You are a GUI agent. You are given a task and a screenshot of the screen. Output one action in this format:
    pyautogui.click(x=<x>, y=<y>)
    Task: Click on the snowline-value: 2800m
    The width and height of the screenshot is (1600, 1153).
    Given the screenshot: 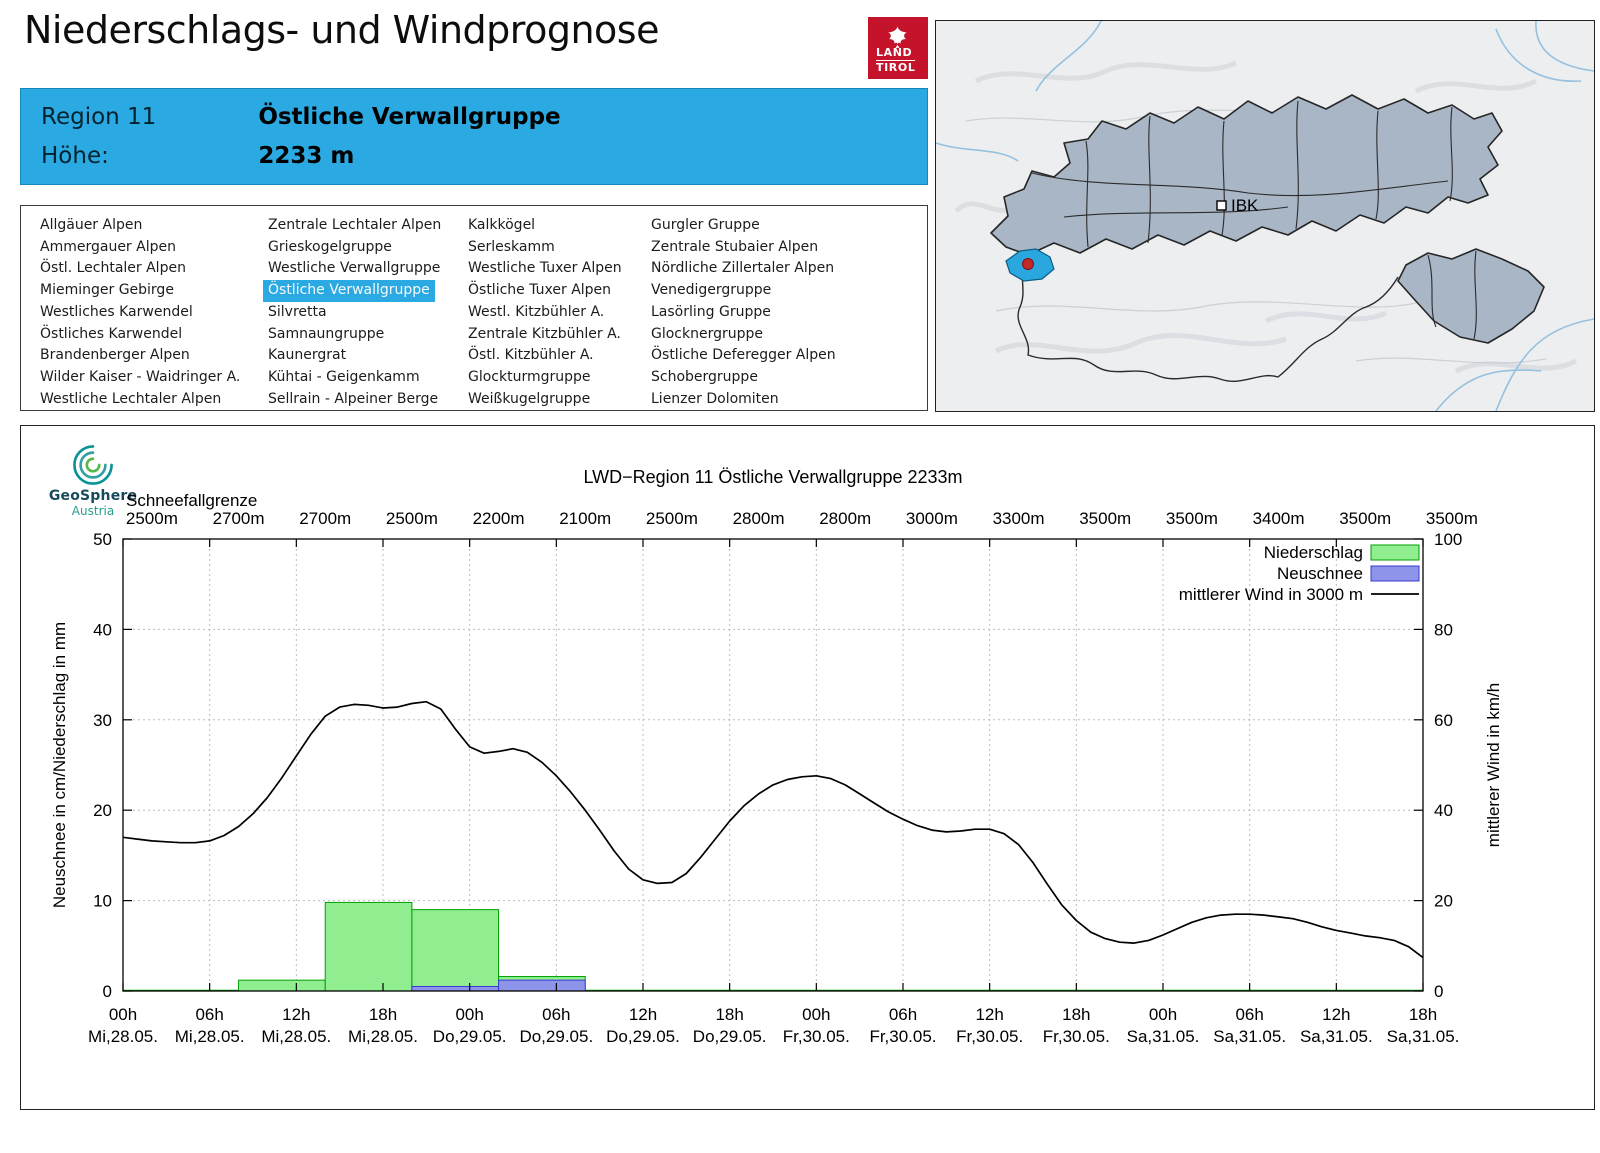 What is the action you would take?
    pyautogui.click(x=759, y=518)
    